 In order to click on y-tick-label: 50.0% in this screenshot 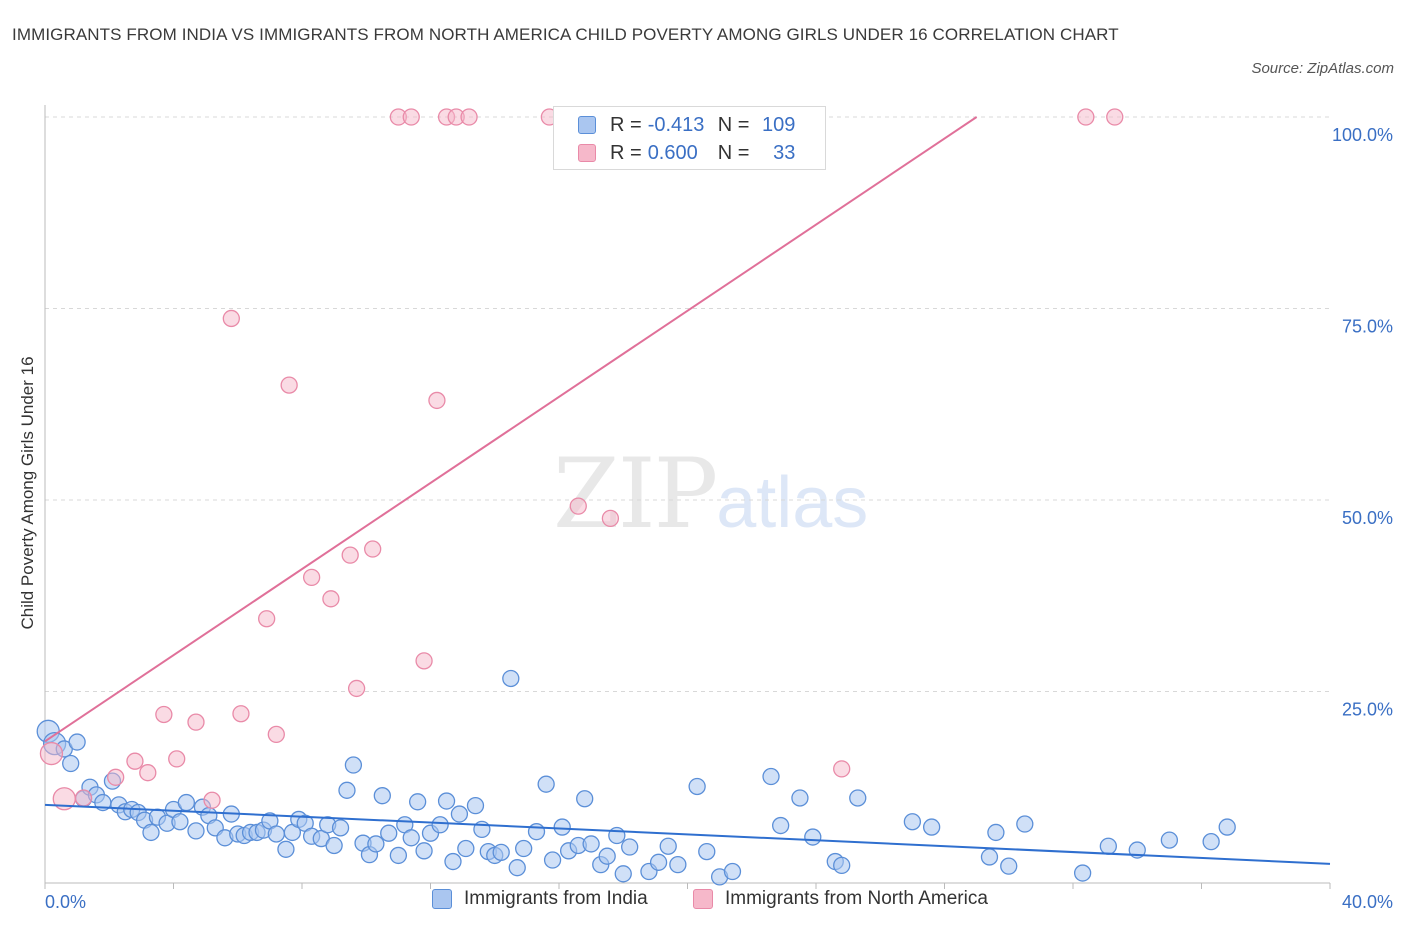, I will do `click(1367, 518)`.